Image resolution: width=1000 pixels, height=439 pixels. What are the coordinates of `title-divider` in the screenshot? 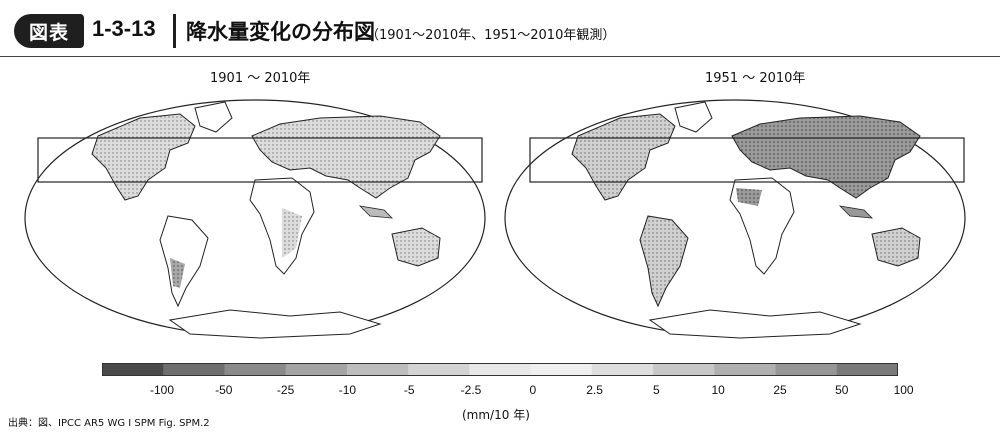 It's located at (174, 31).